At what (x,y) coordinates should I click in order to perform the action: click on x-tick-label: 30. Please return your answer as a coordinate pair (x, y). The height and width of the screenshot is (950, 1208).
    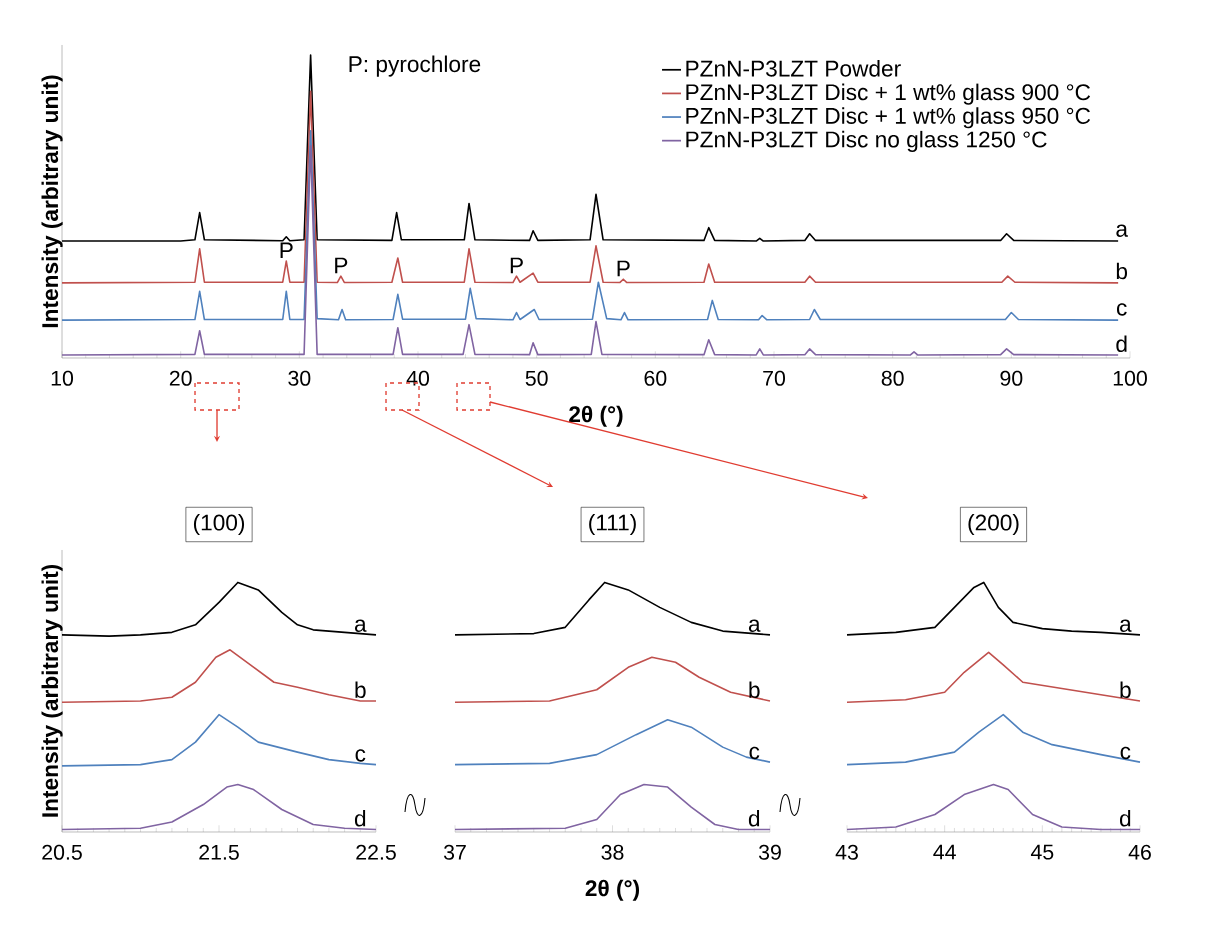
    Looking at the image, I should click on (299, 378).